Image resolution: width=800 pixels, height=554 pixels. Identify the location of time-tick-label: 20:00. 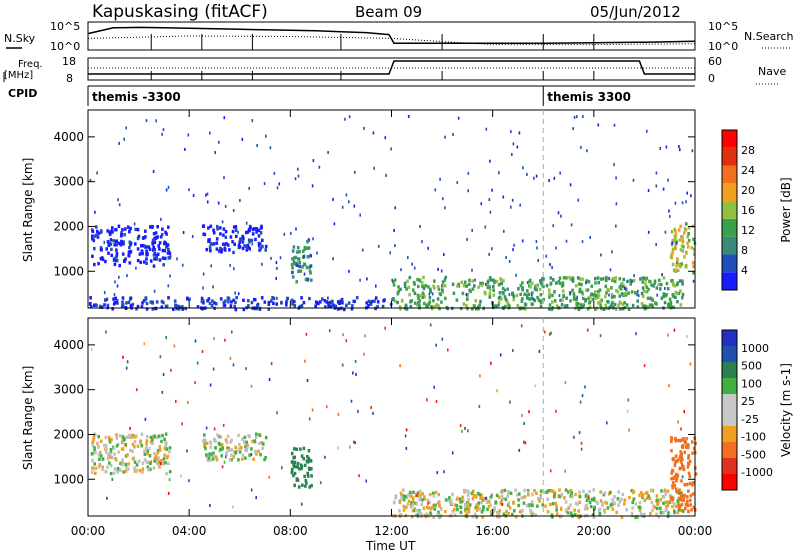
(594, 531).